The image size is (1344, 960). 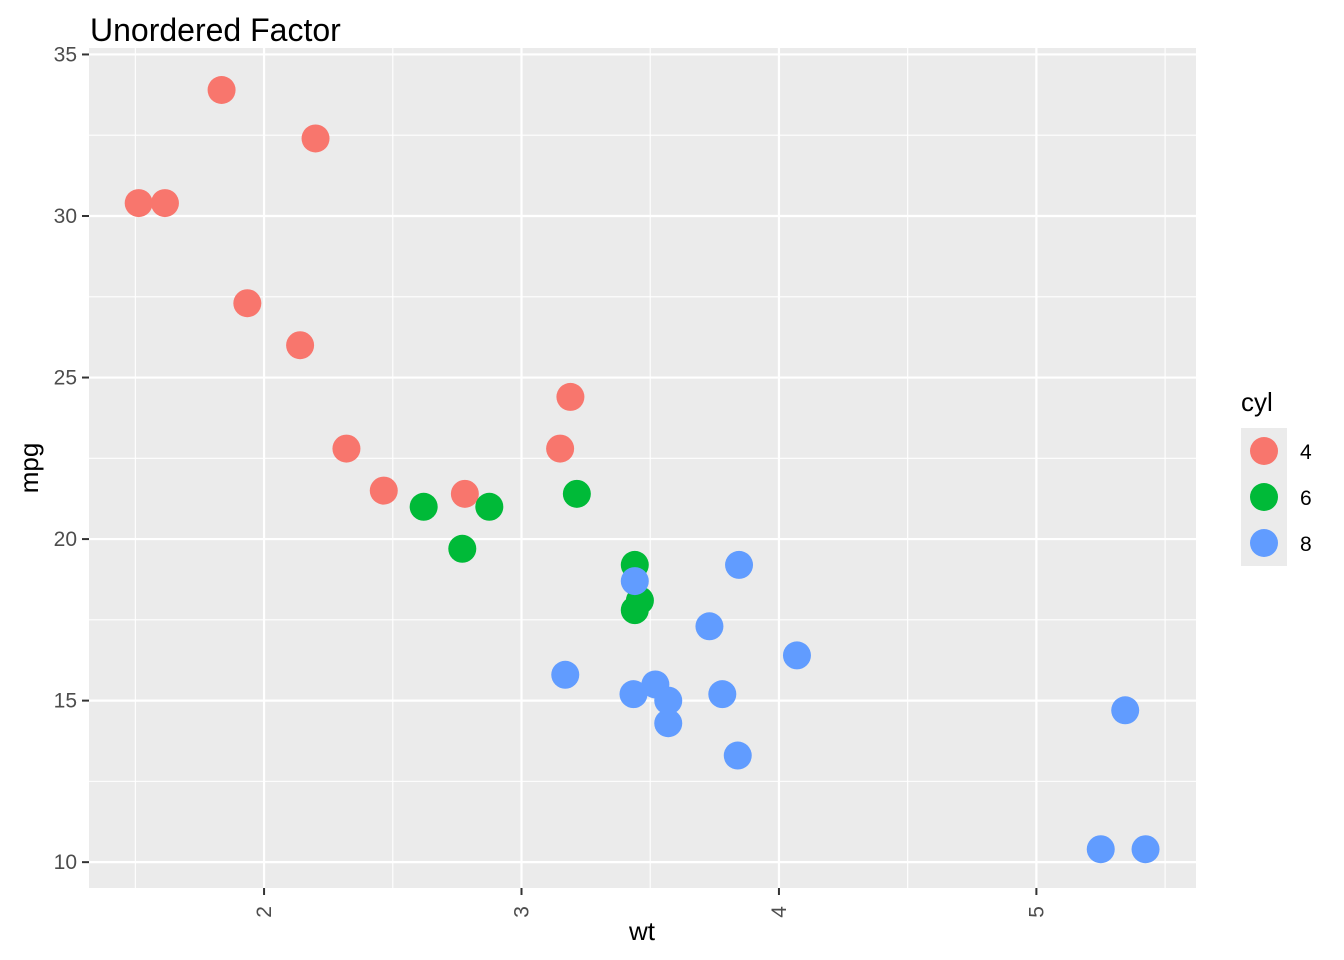 What do you see at coordinates (264, 912) in the screenshot?
I see `x-tick-label: 2` at bounding box center [264, 912].